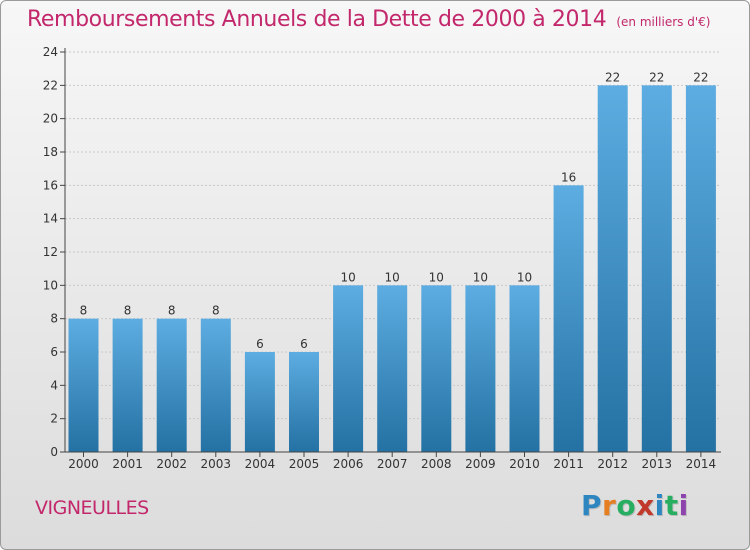  What do you see at coordinates (612, 464) in the screenshot?
I see `x-tick-label: 2012` at bounding box center [612, 464].